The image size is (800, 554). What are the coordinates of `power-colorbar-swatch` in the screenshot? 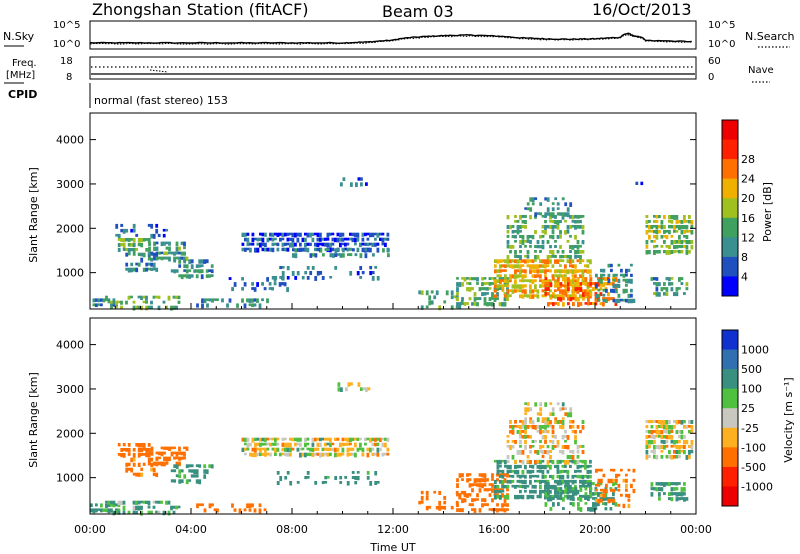 It's located at (730, 188).